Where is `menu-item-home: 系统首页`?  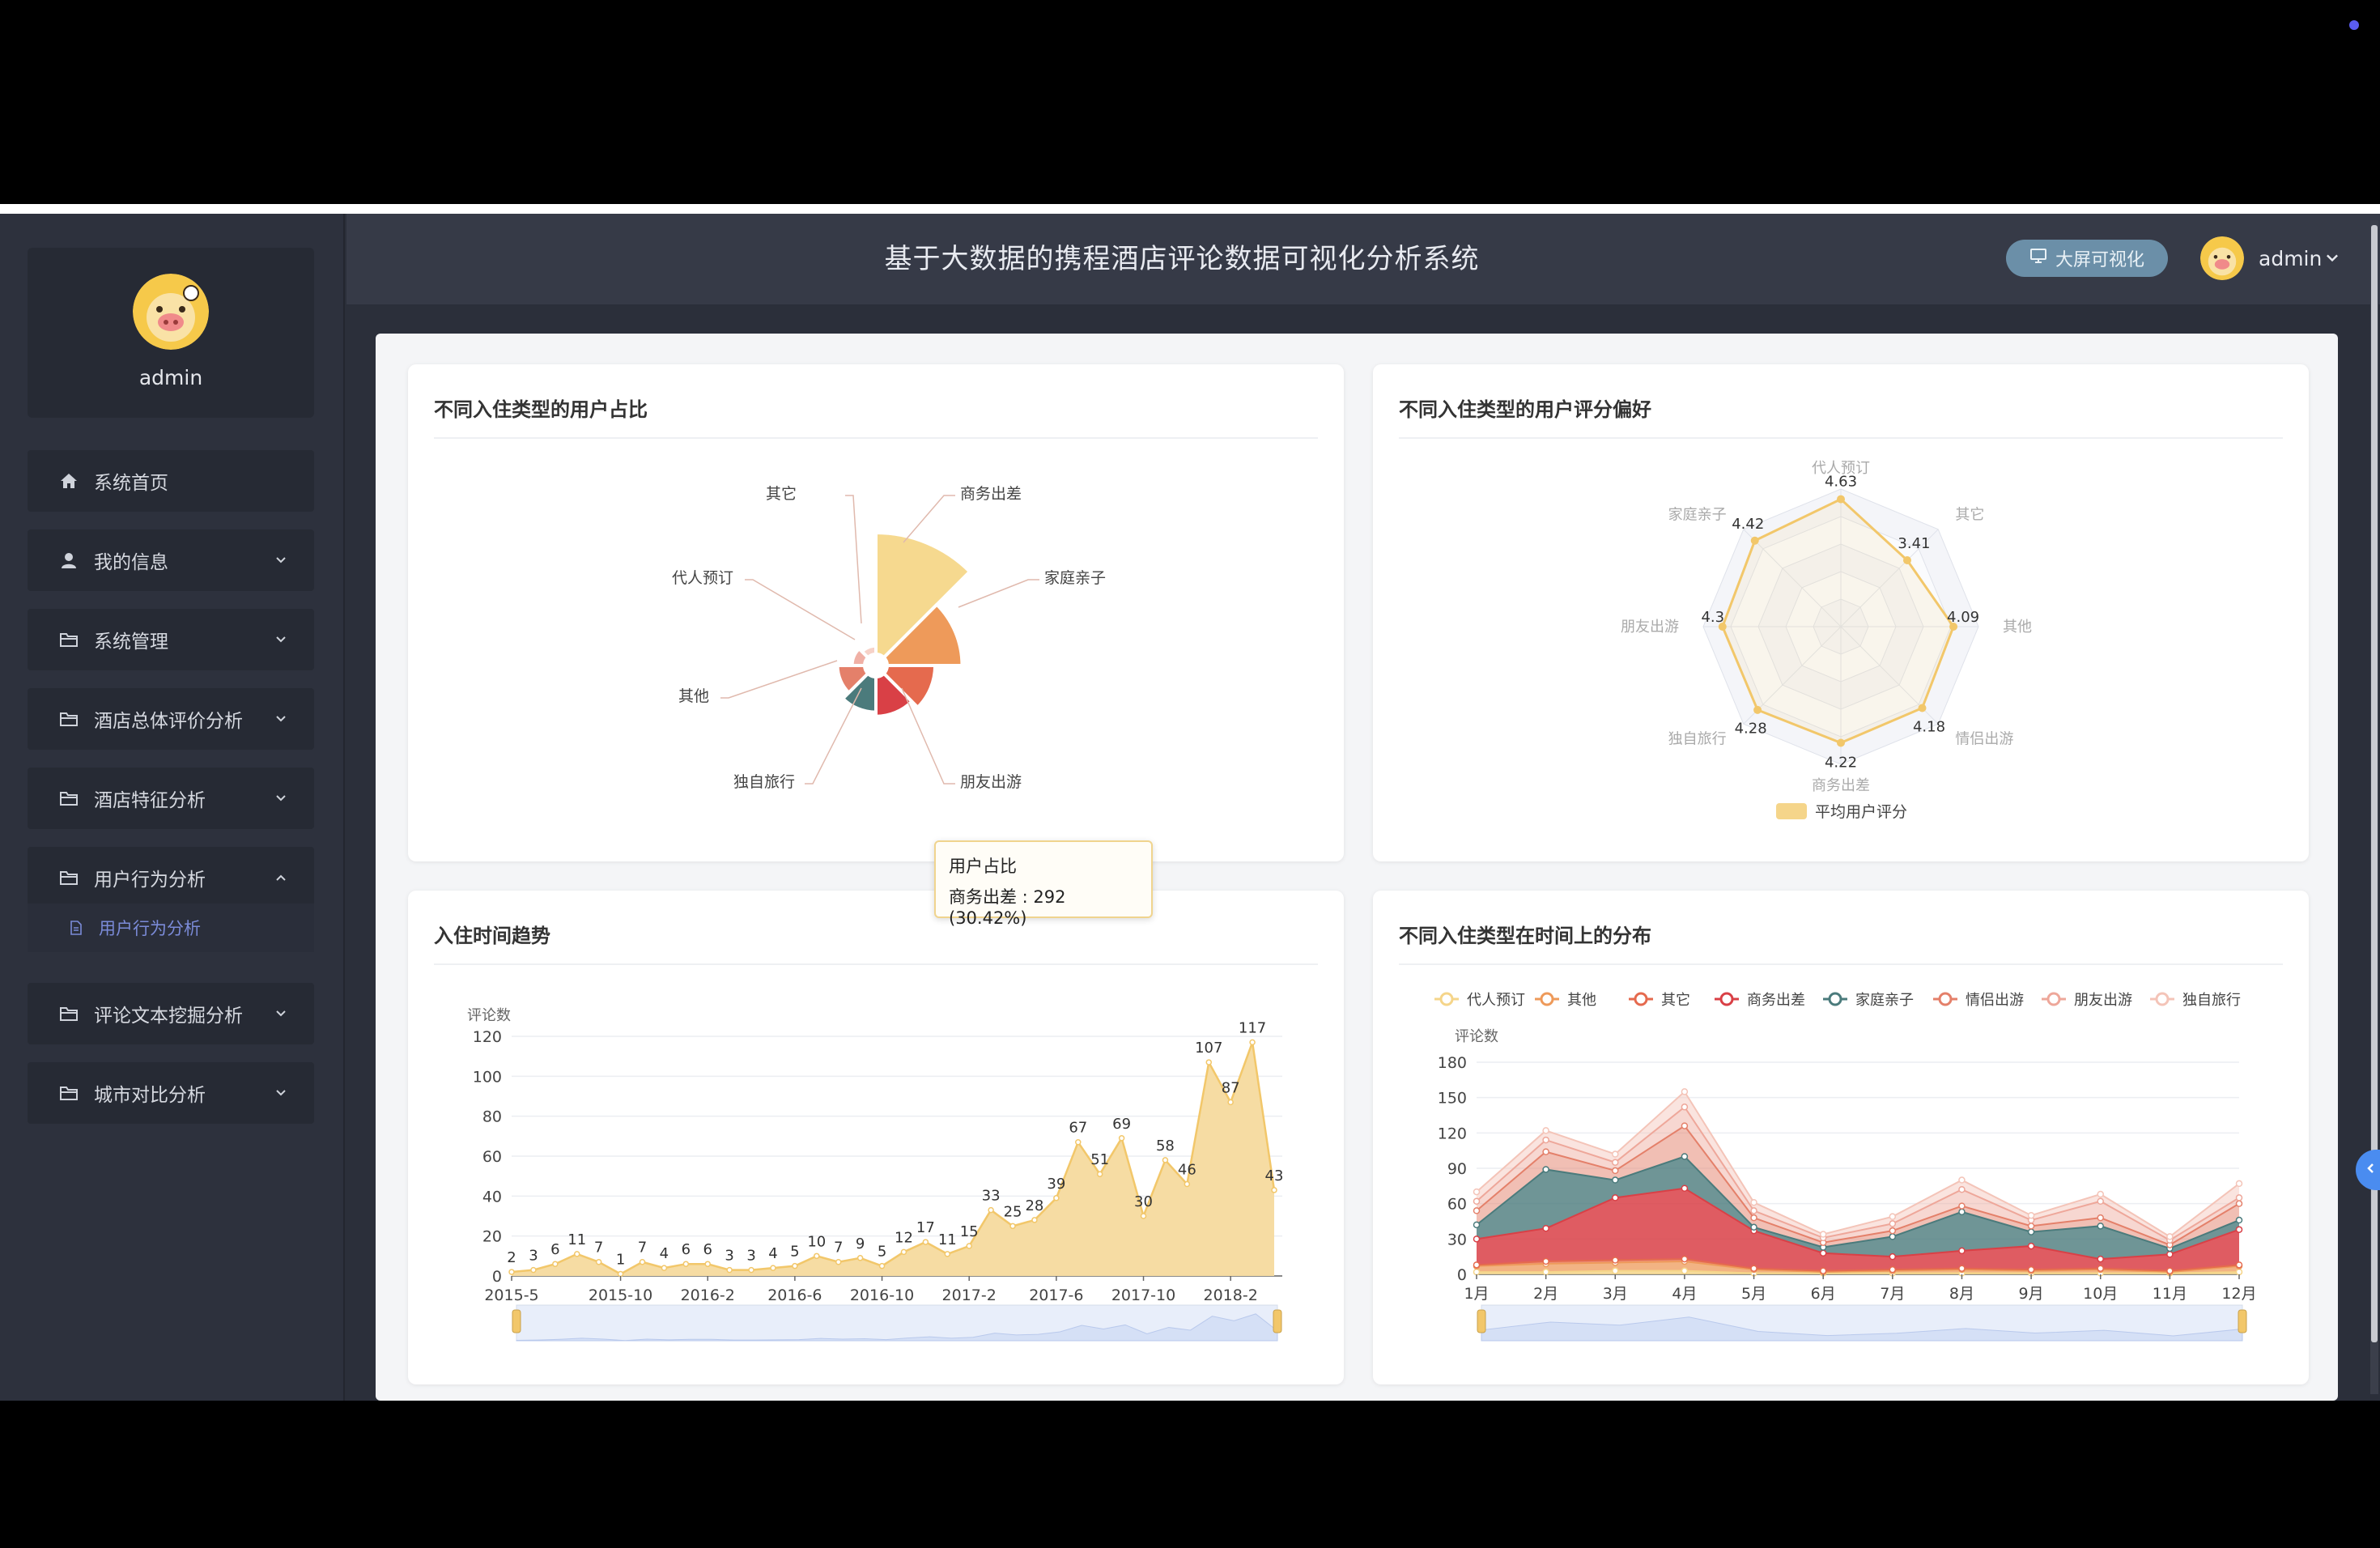
menu-item-home: 系统首页 is located at coordinates (171, 481).